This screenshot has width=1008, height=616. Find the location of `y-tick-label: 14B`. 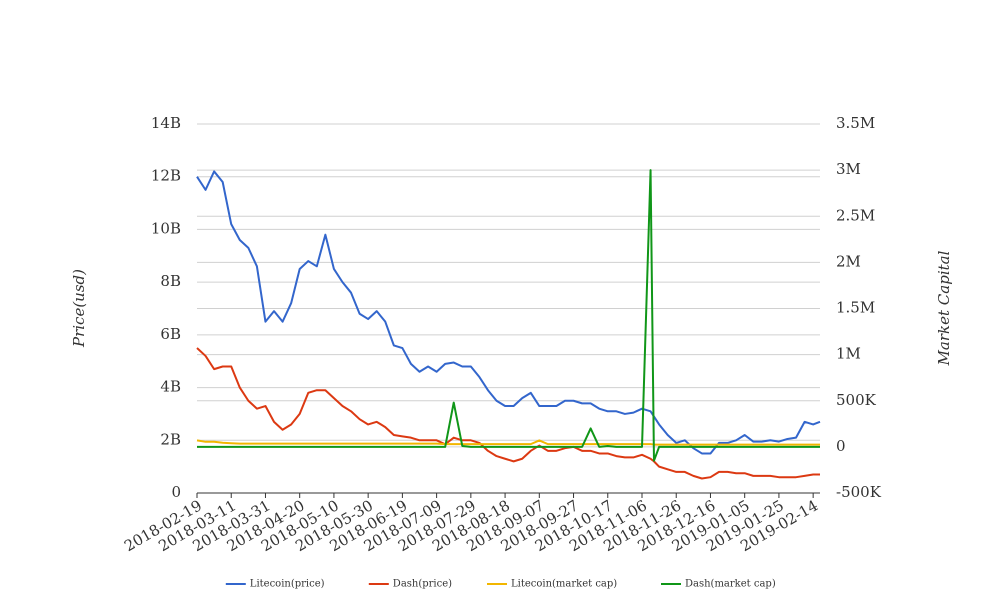

y-tick-label: 14B is located at coordinates (166, 123).